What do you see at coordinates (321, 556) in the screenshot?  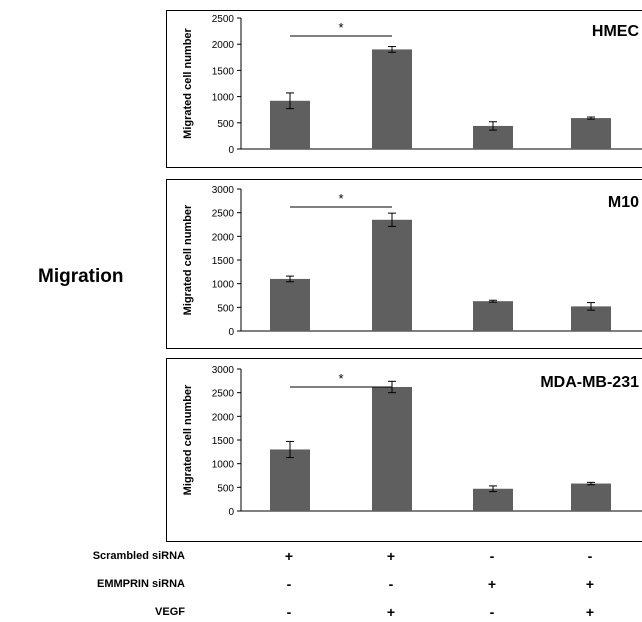 I see `condition-row: Scrambled siRNA + + - -` at bounding box center [321, 556].